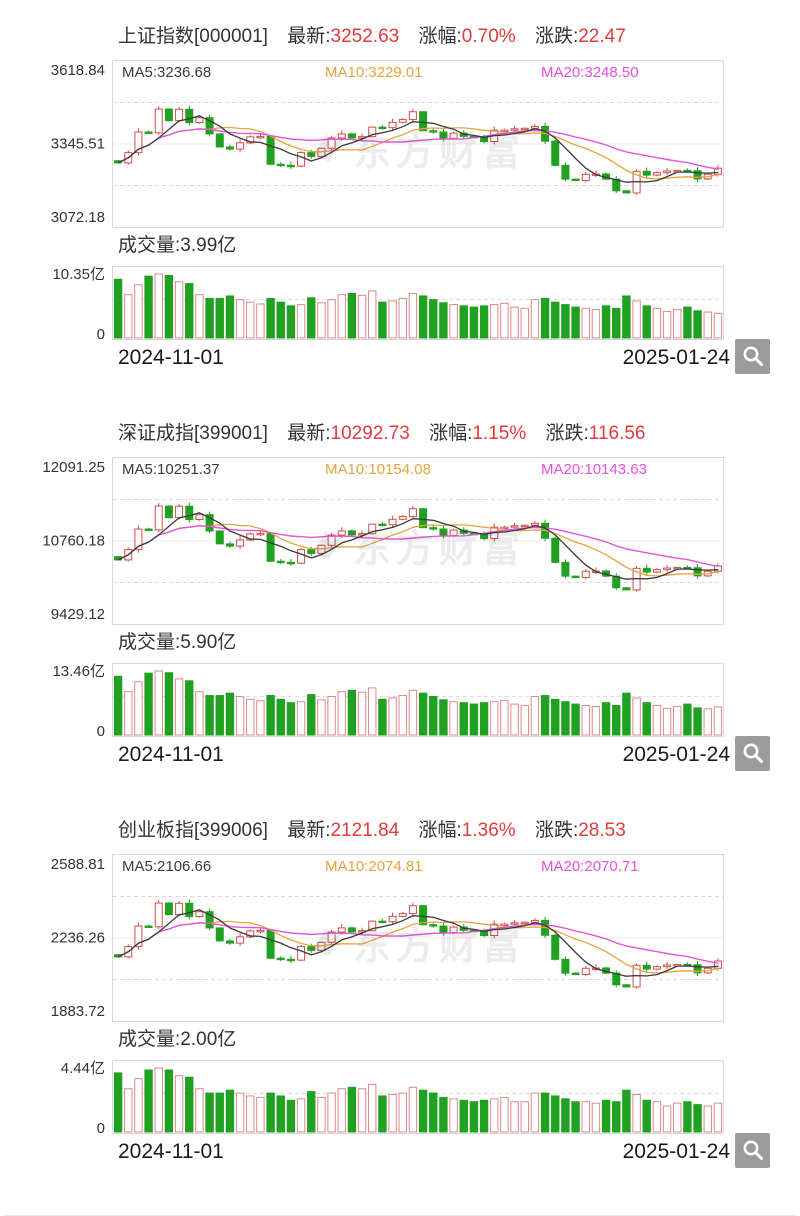 Image resolution: width=800 pixels, height=1216 pixels. What do you see at coordinates (488, 36) in the screenshot?
I see `change-percent-value: 0.70%` at bounding box center [488, 36].